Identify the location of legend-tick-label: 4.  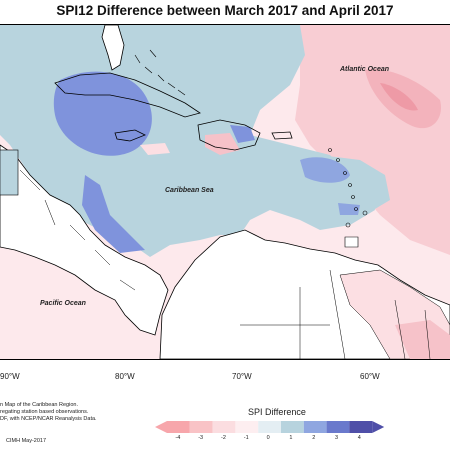
(359, 438).